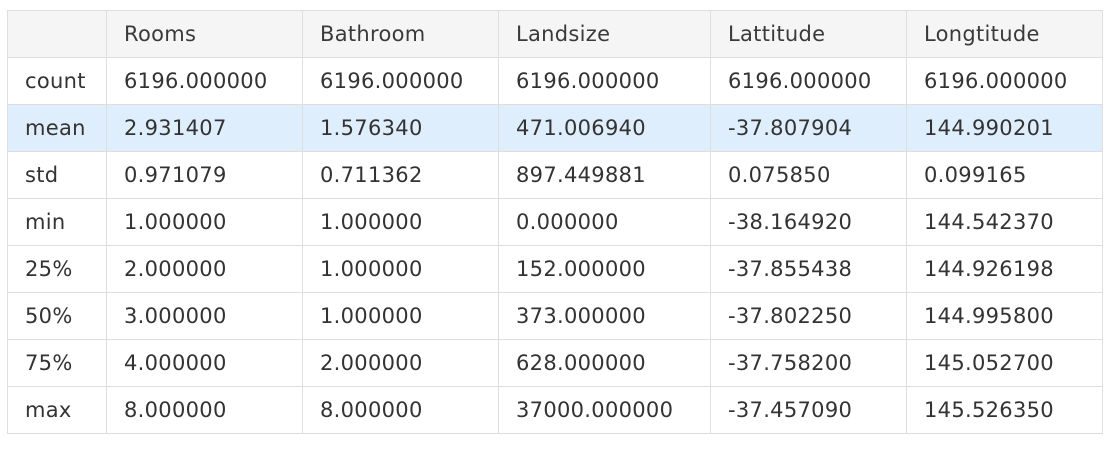 The height and width of the screenshot is (452, 1116). What do you see at coordinates (808, 363) in the screenshot?
I see `table-cell: -37.758200` at bounding box center [808, 363].